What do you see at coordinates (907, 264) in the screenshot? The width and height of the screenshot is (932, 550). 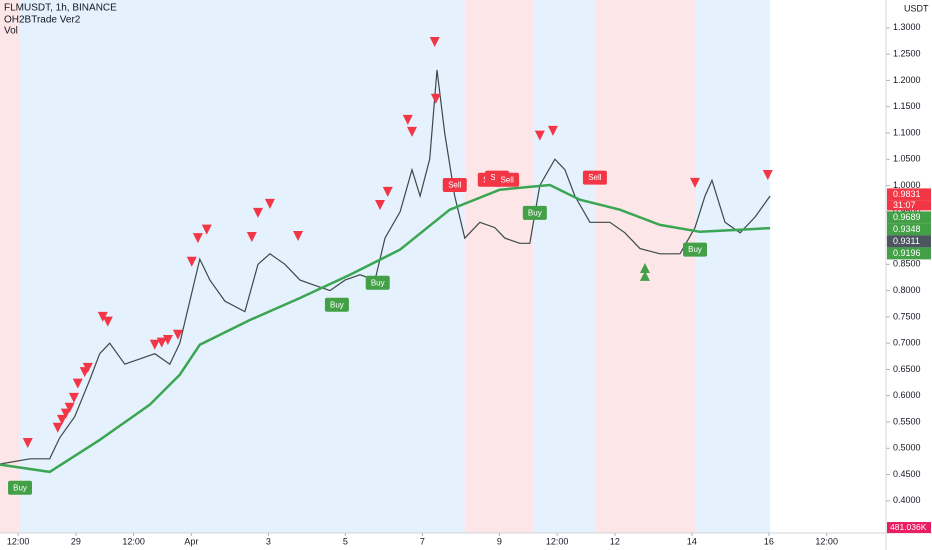 I see `price-tick-label: 0.8500` at bounding box center [907, 264].